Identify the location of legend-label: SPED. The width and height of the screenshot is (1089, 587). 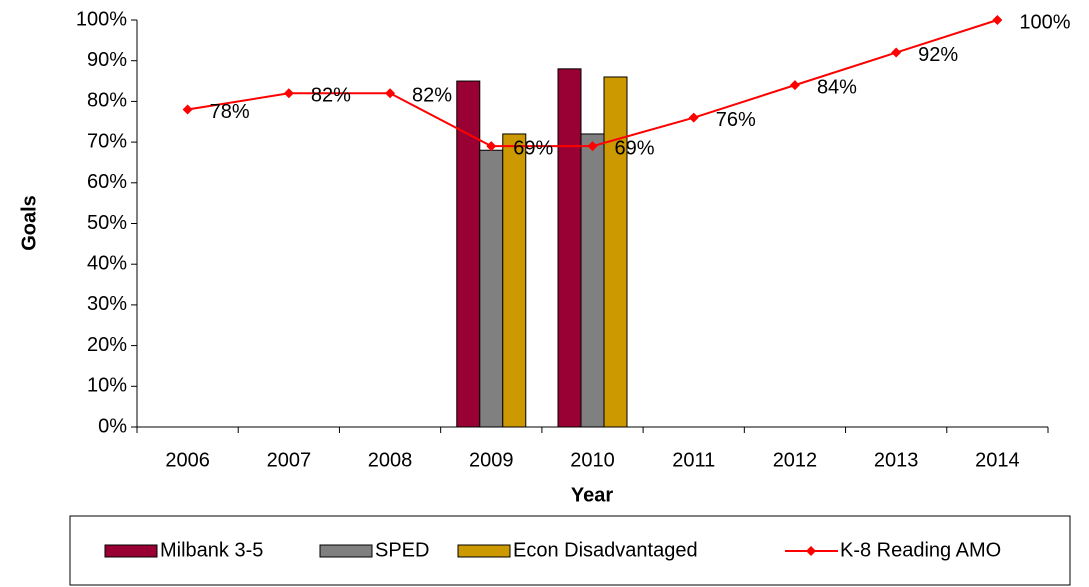
(402, 550).